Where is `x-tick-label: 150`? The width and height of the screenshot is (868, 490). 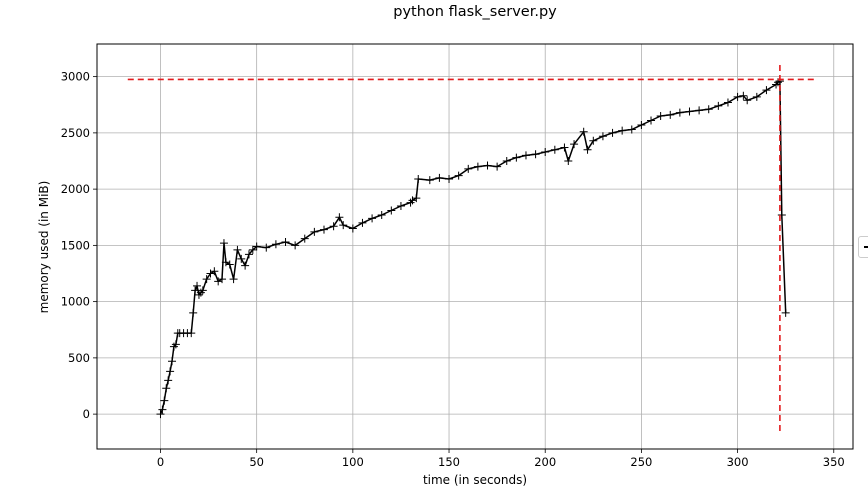 x-tick-label: 150 is located at coordinates (449, 462).